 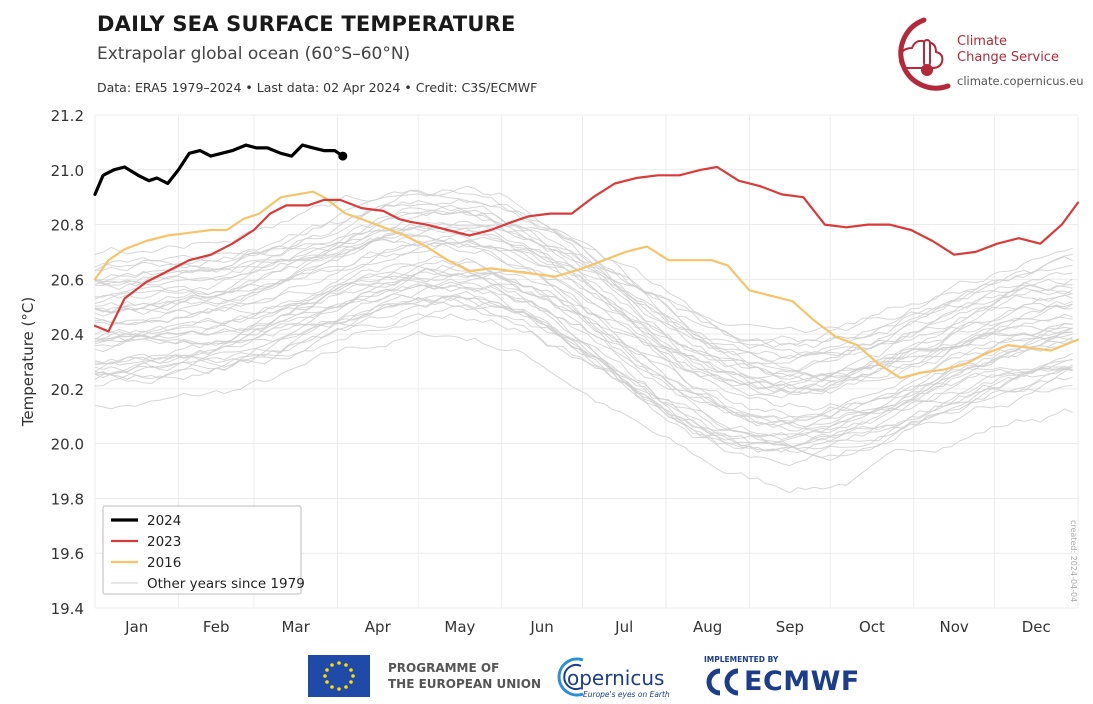 What do you see at coordinates (378, 627) in the screenshot?
I see `x-tick-label: Apr` at bounding box center [378, 627].